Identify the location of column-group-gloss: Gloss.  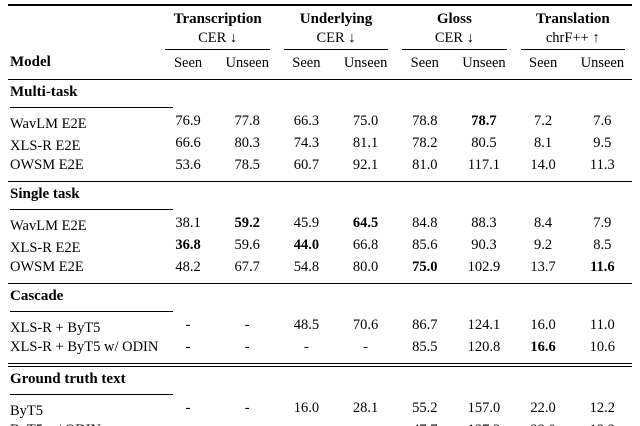
(454, 19).